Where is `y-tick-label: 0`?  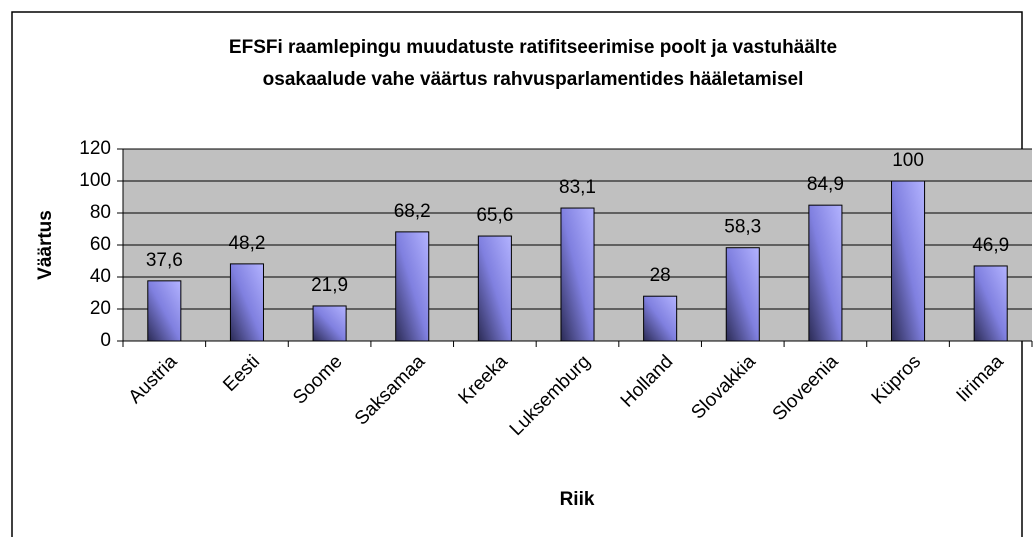
y-tick-label: 0 is located at coordinates (105, 340).